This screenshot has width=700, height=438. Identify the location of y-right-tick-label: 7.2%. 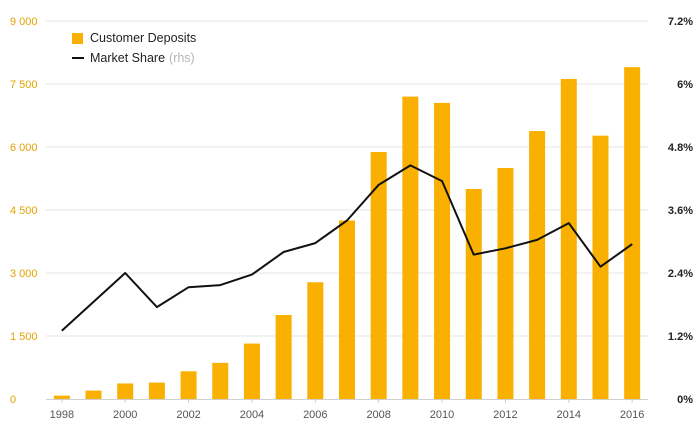
(680, 22).